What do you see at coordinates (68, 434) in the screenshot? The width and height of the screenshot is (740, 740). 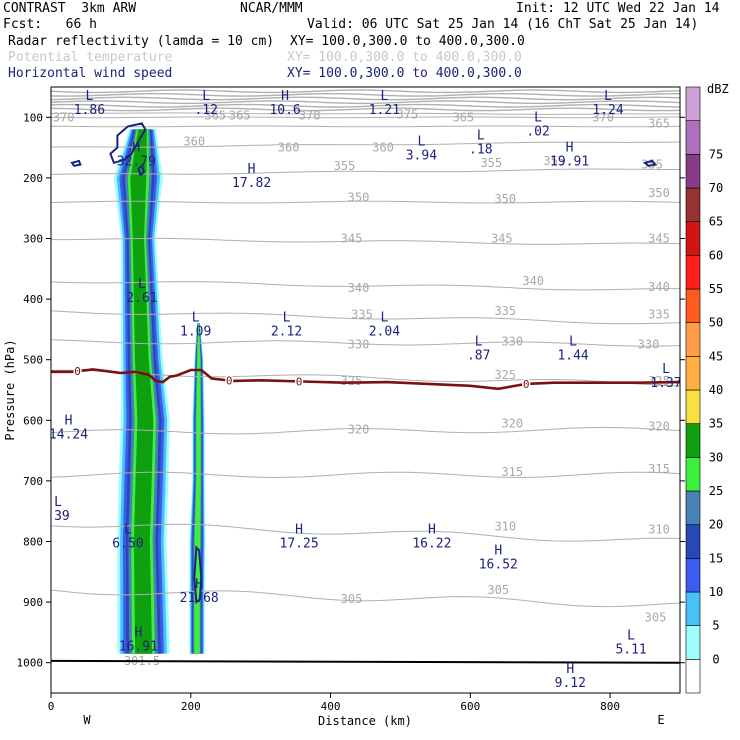 I see `wind-extremum-value: 14.24` at bounding box center [68, 434].